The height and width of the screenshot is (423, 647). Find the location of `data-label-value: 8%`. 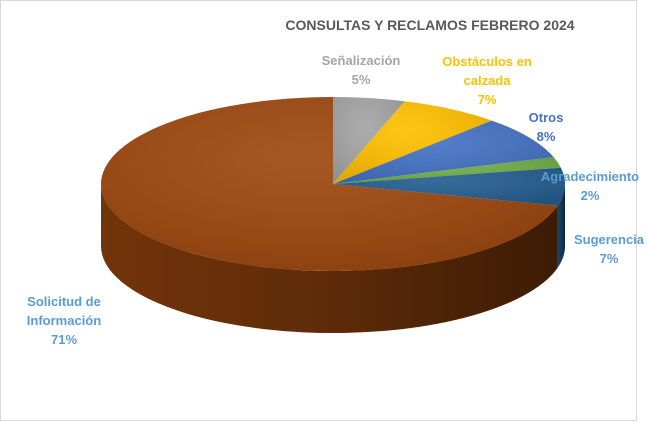

data-label-value: 8% is located at coordinates (546, 136).